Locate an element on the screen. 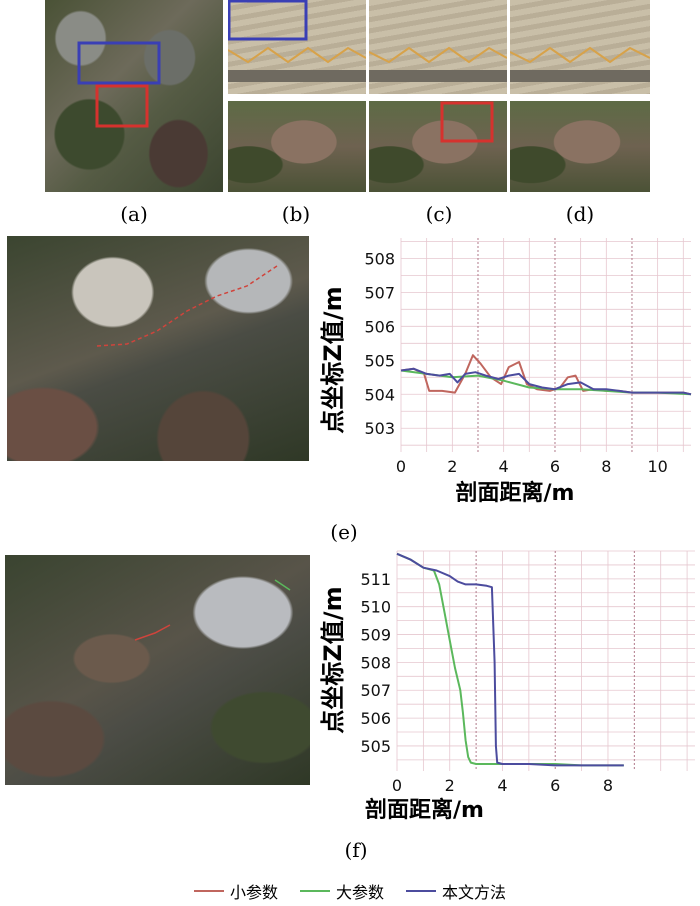 The height and width of the screenshot is (906, 700). panel-e-aerial-image is located at coordinates (158, 348).